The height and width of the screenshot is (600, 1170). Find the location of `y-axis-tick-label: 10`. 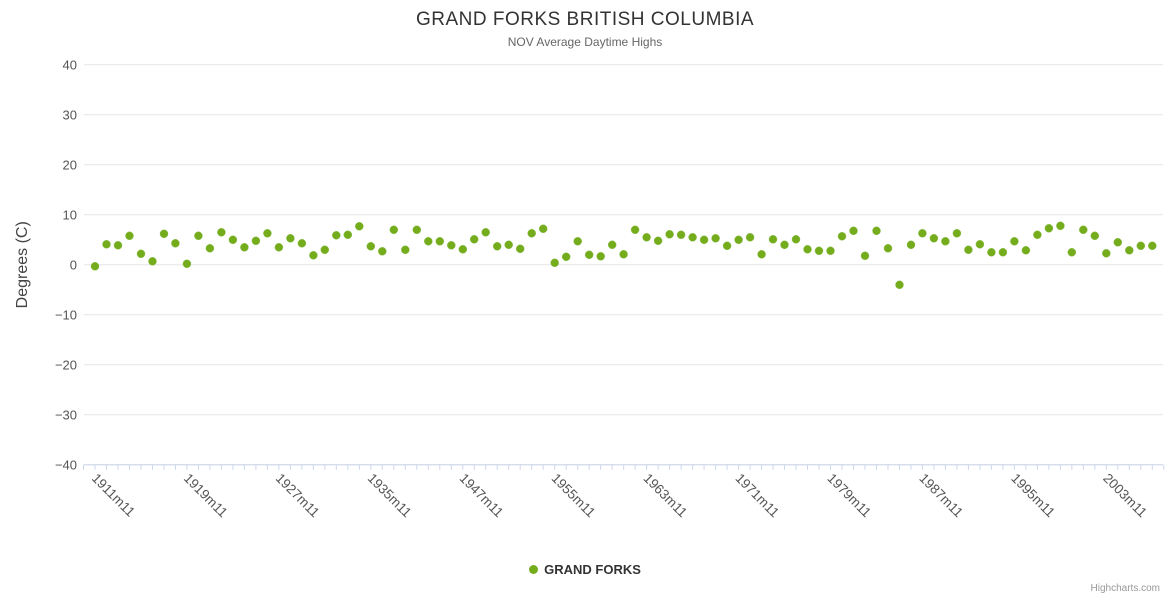

y-axis-tick-label: 10 is located at coordinates (70, 214).